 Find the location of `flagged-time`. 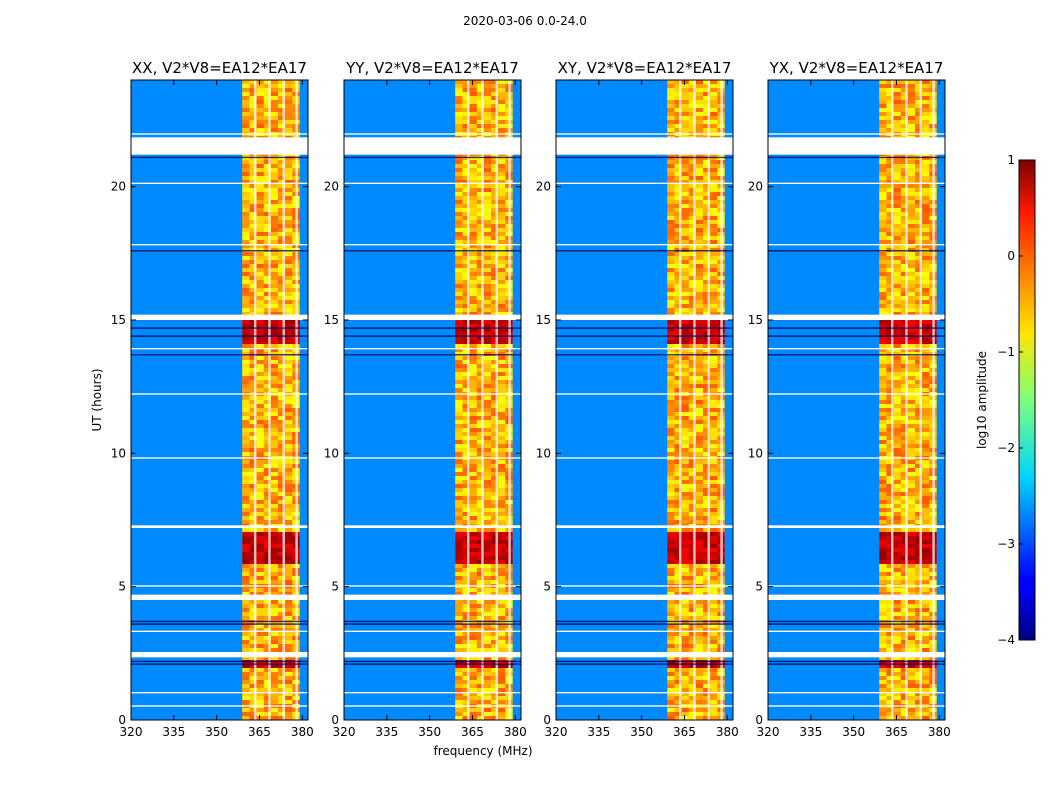

flagged-time is located at coordinates (219, 706).